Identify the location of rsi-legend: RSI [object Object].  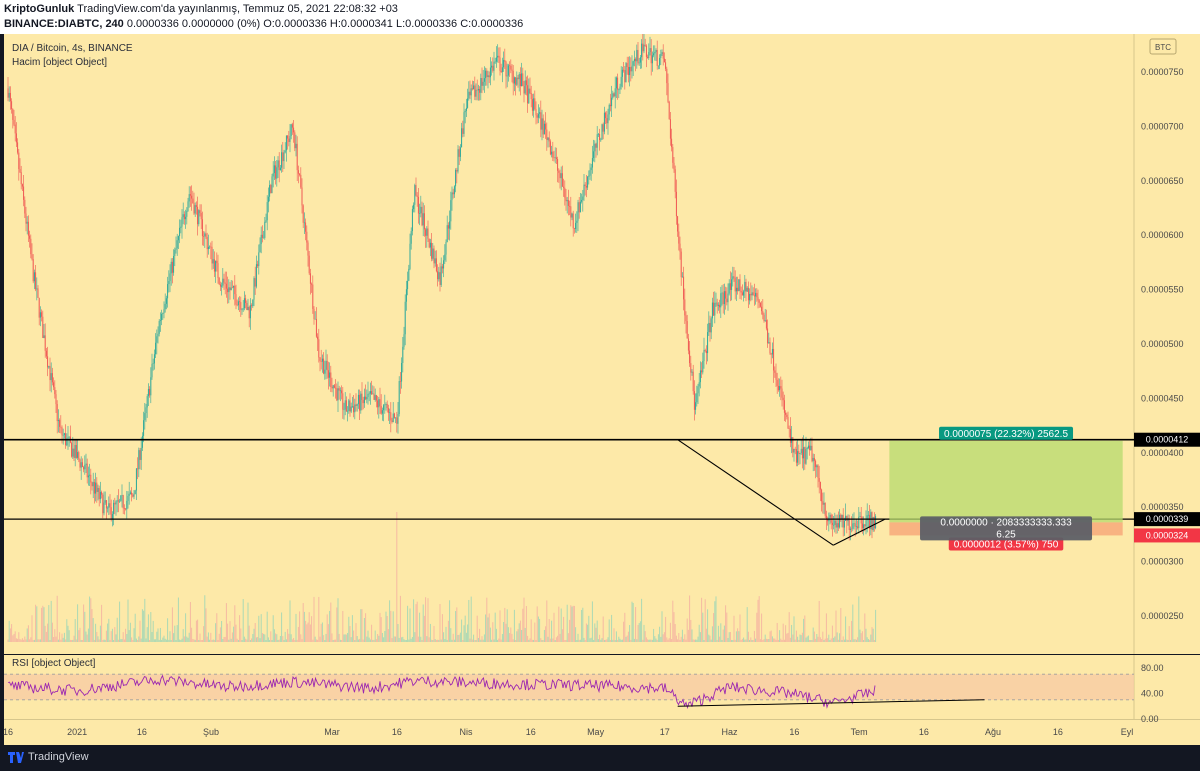
(54, 663).